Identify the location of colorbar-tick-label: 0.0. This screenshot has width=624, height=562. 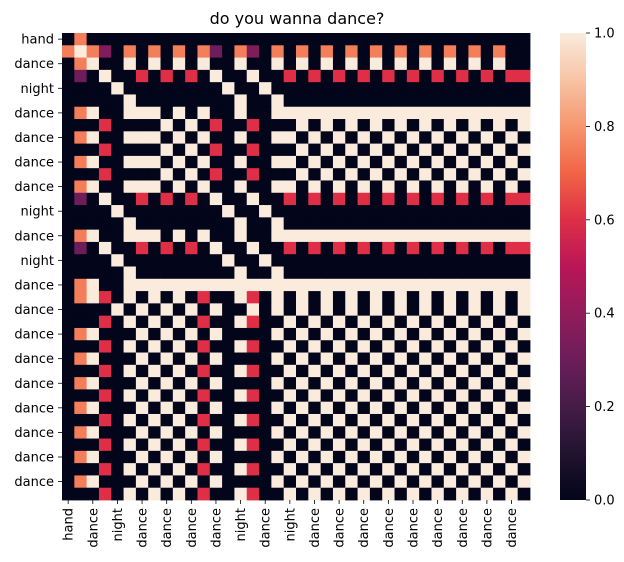
(604, 501).